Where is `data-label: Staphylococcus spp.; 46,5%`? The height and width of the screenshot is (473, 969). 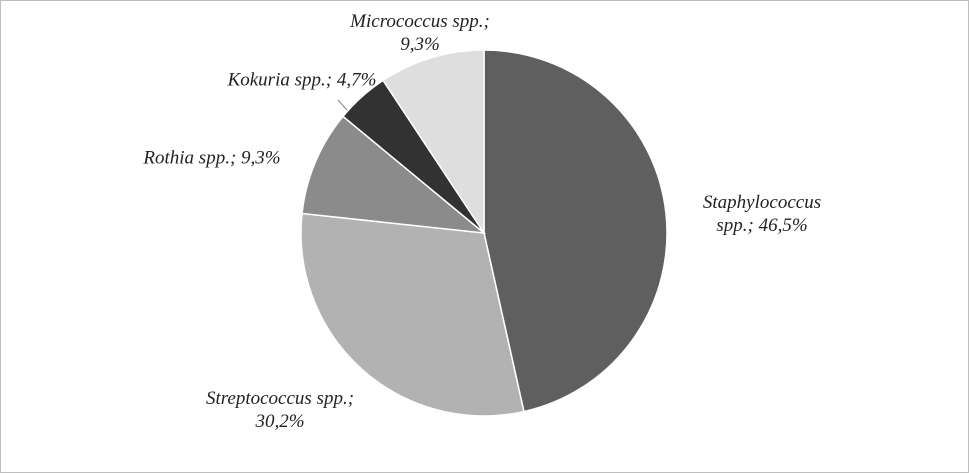 data-label: Staphylococcus spp.; 46,5% is located at coordinates (762, 214).